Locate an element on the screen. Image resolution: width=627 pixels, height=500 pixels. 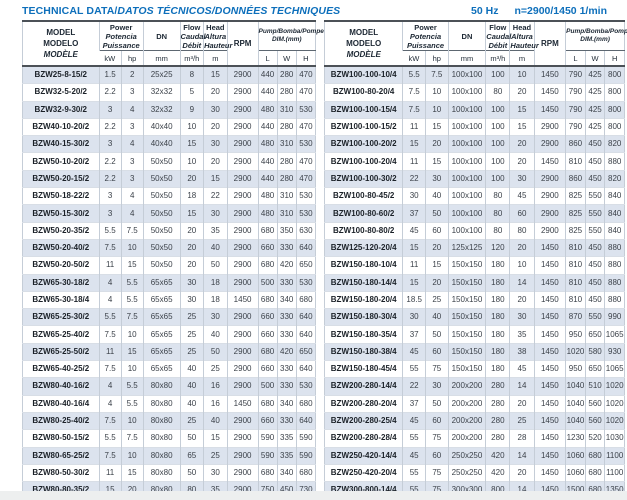
model-cell: BZW40-15-30/2 is located at coordinates (61, 144).